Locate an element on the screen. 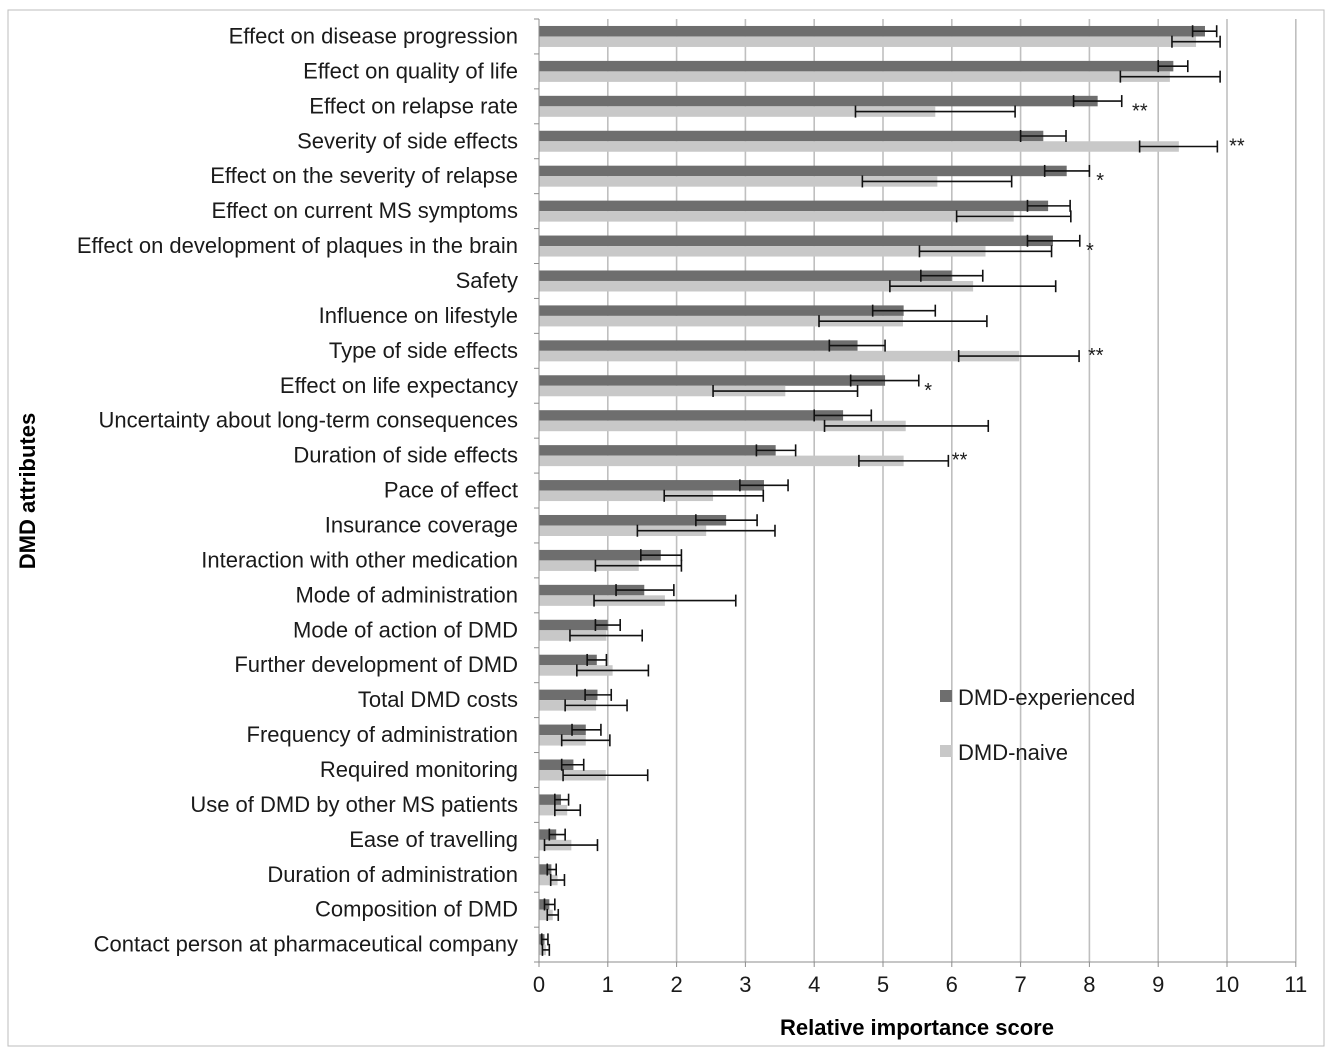  bar-dmd-naive-severity-of-side-effects is located at coordinates (859, 146).